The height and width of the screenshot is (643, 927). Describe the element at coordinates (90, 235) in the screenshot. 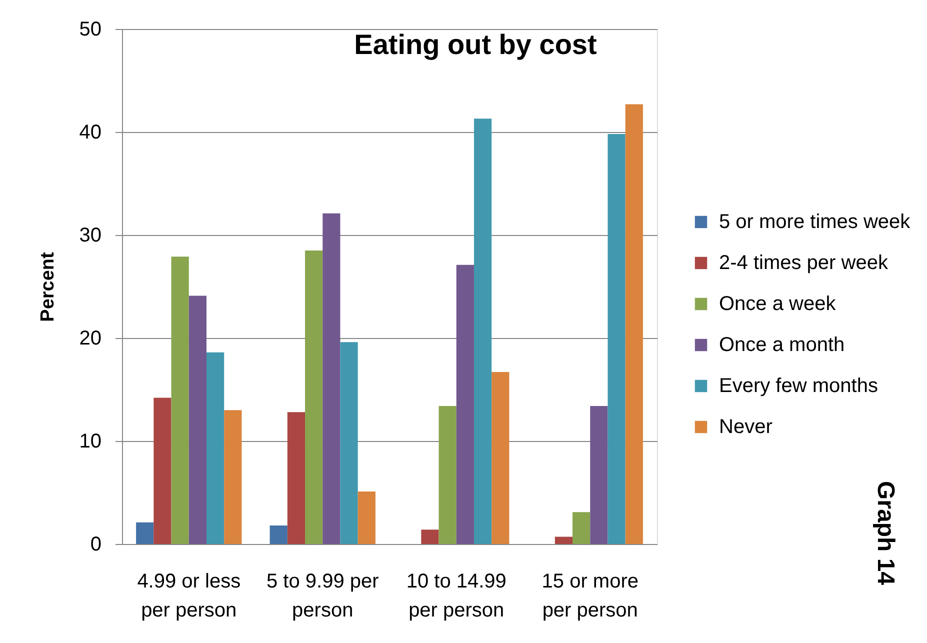

I see `y-tick-label: 30` at that location.